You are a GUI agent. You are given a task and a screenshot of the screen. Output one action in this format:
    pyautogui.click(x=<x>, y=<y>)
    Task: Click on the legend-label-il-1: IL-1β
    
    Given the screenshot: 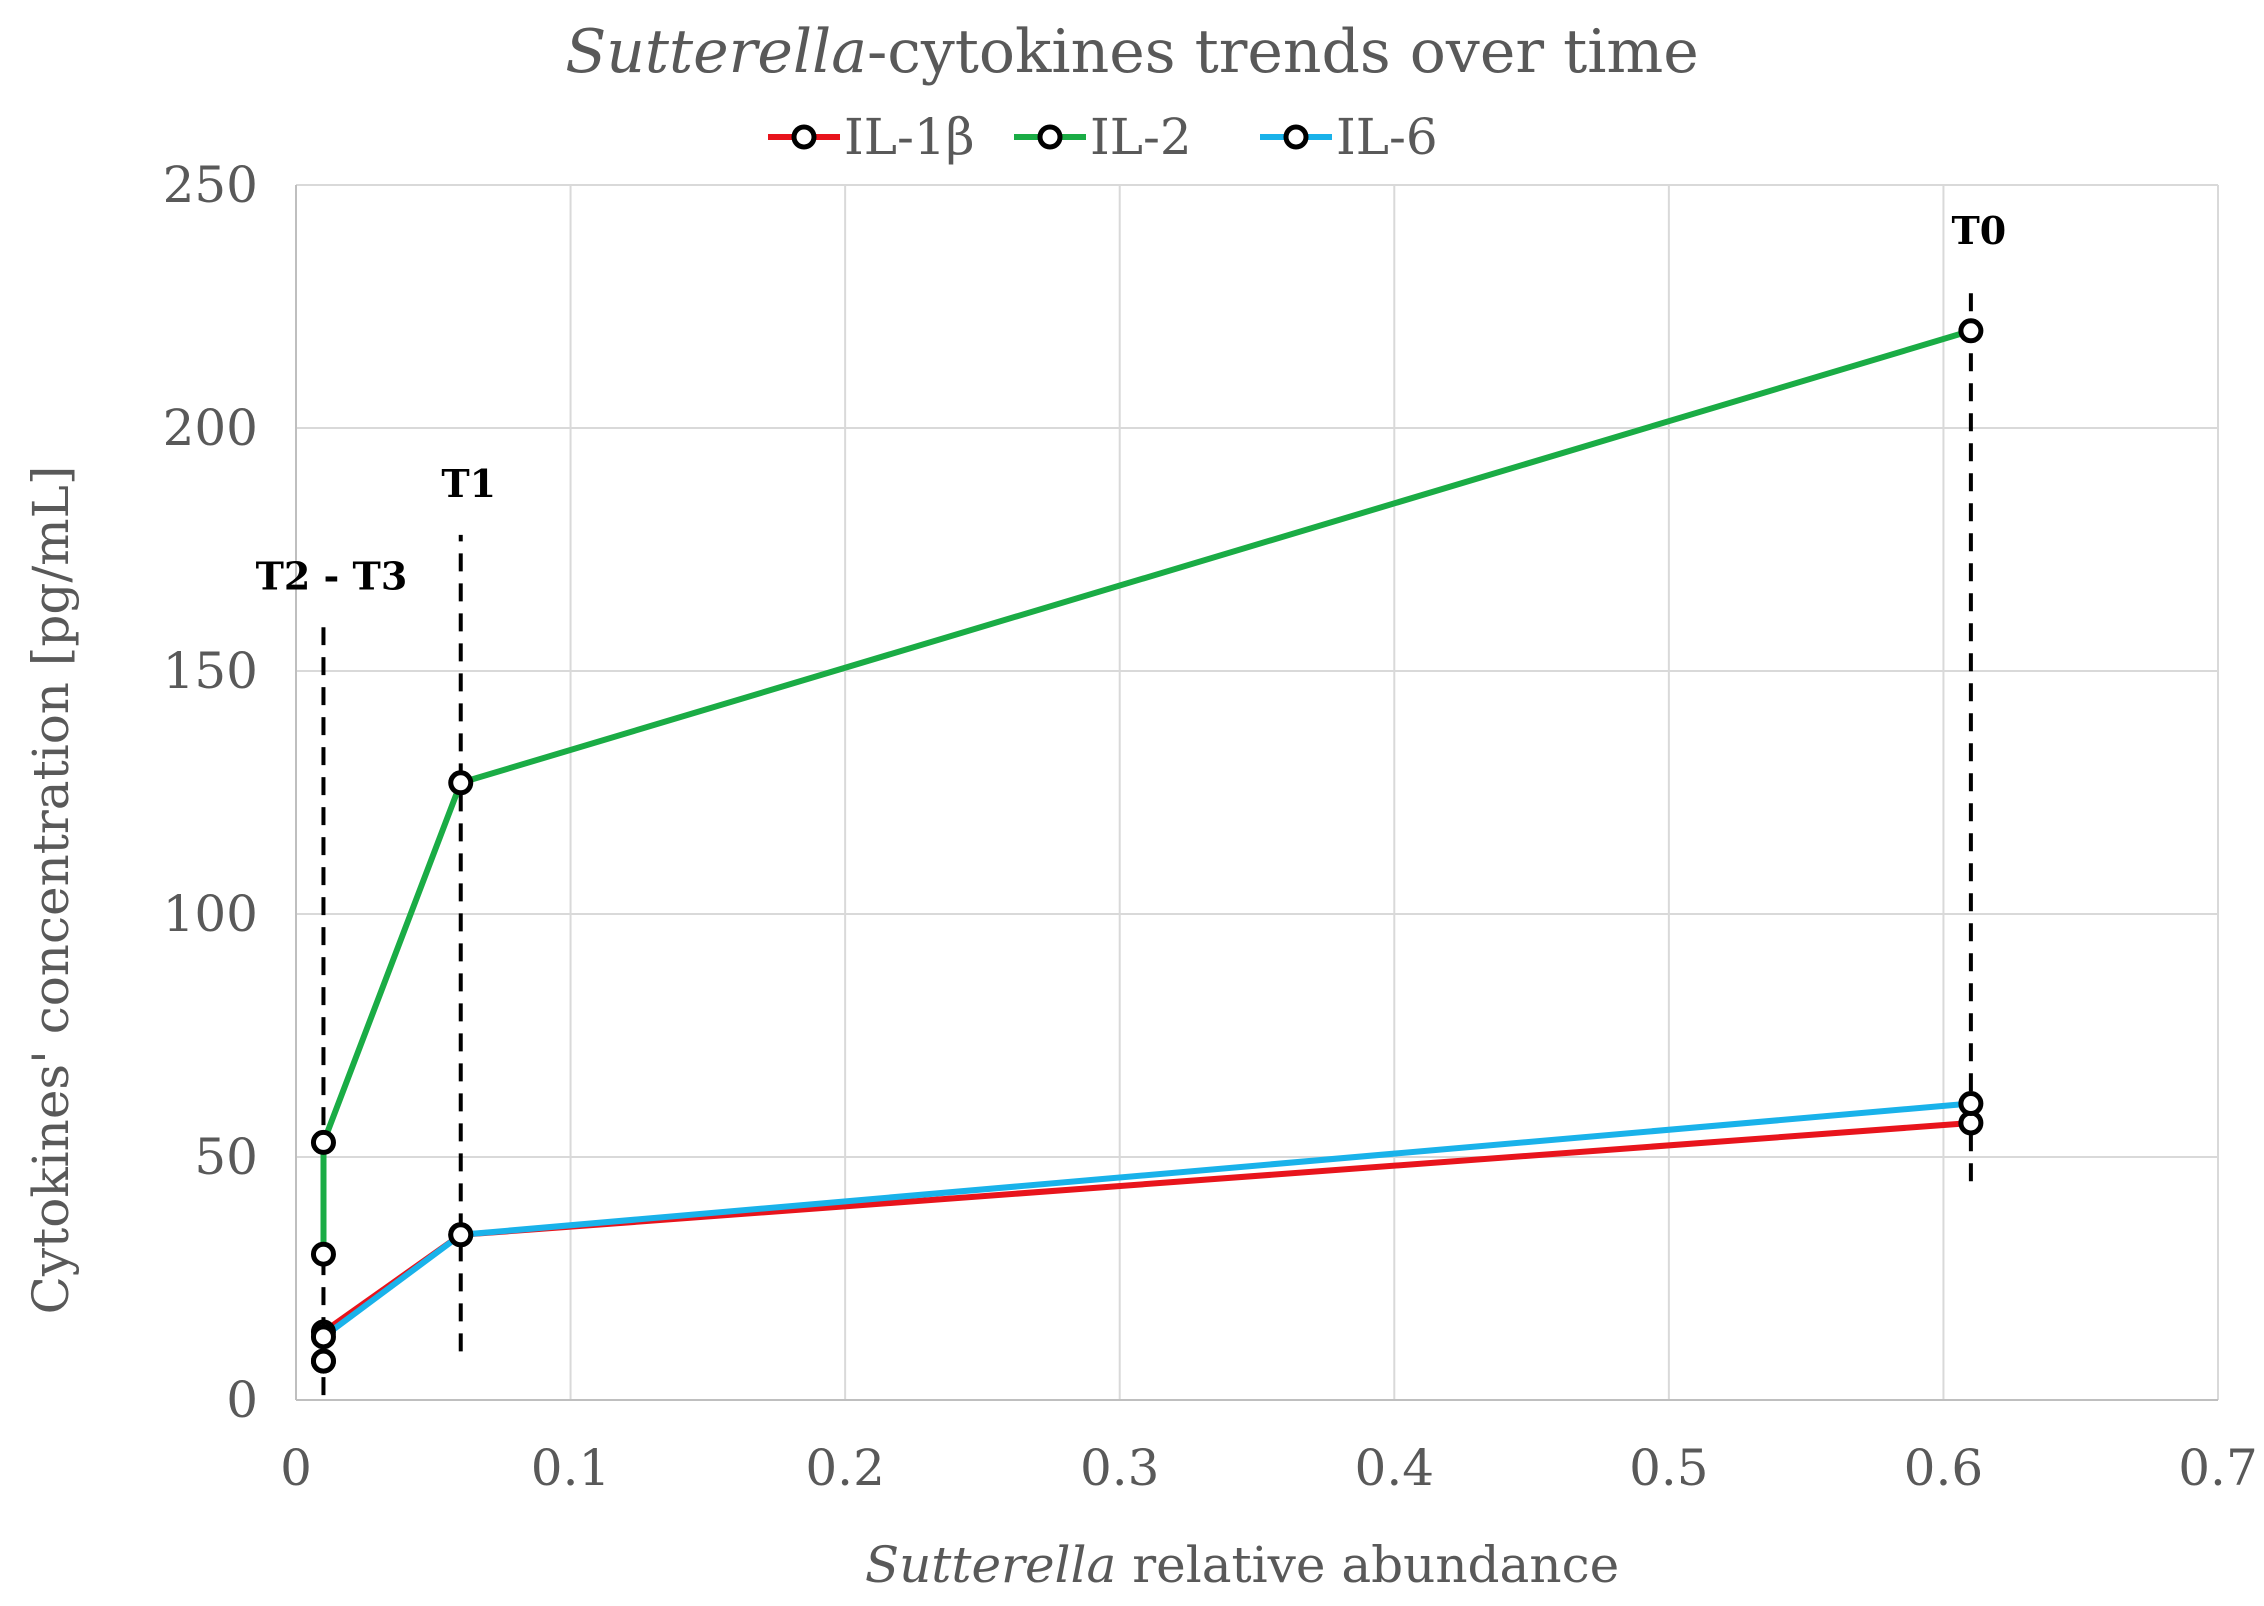 What is the action you would take?
    pyautogui.click(x=909, y=137)
    